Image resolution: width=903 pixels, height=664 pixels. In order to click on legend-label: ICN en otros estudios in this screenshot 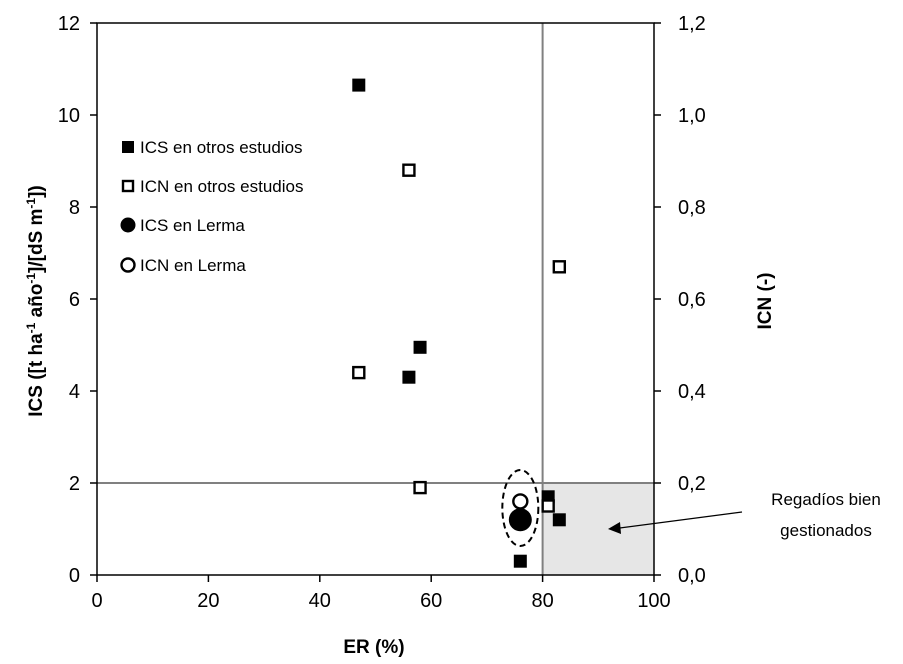, I will do `click(221, 186)`.